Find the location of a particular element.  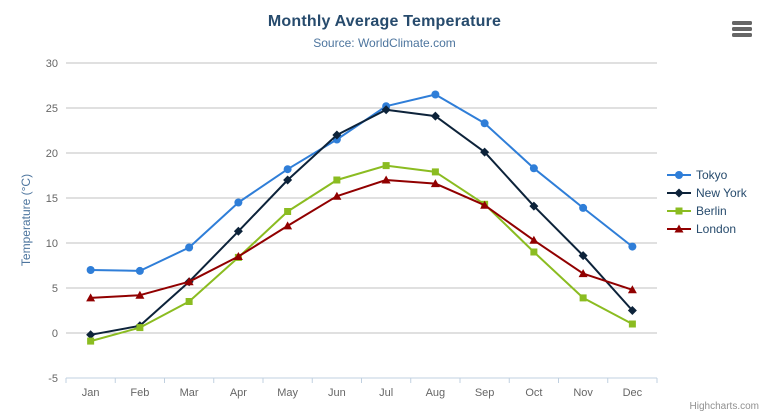

diamond-series-marker-icon is located at coordinates (679, 193).